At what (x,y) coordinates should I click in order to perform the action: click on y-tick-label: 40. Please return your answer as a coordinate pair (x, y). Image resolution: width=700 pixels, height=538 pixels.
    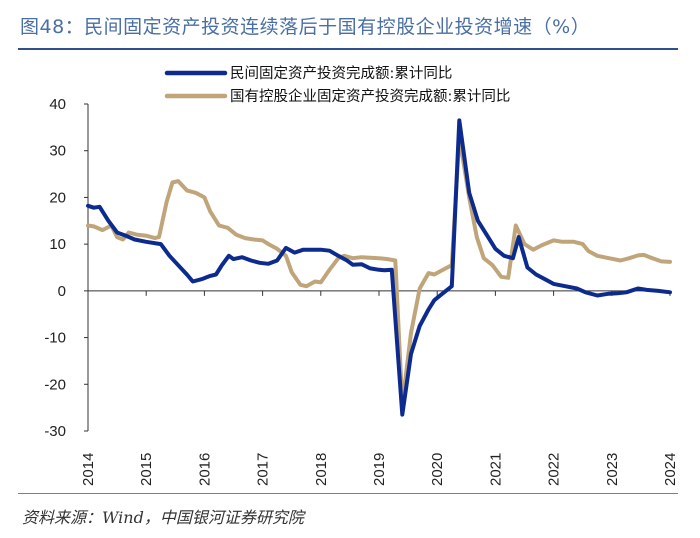
    Looking at the image, I should click on (57, 104).